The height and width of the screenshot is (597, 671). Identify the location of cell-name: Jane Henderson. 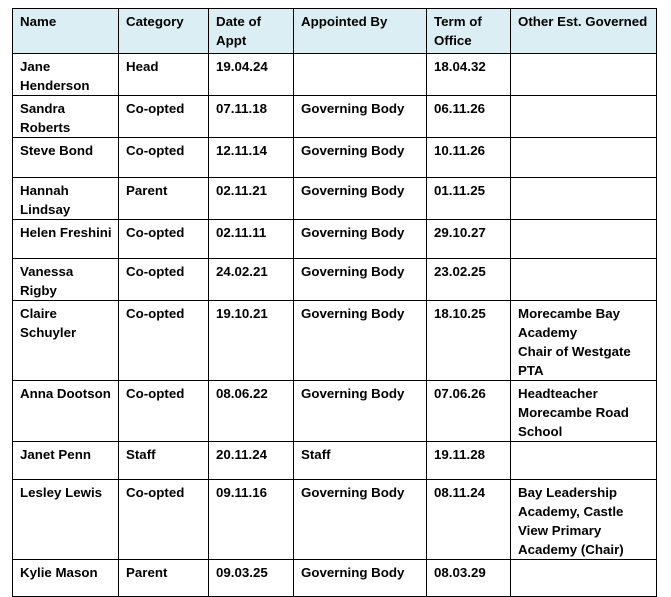
(65, 74).